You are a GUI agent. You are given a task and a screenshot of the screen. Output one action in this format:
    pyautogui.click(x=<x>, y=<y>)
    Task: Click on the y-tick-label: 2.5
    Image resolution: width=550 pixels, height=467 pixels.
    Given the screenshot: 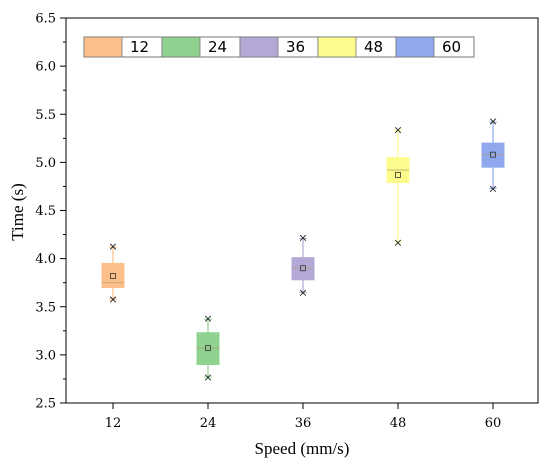 What is the action you would take?
    pyautogui.click(x=45, y=404)
    